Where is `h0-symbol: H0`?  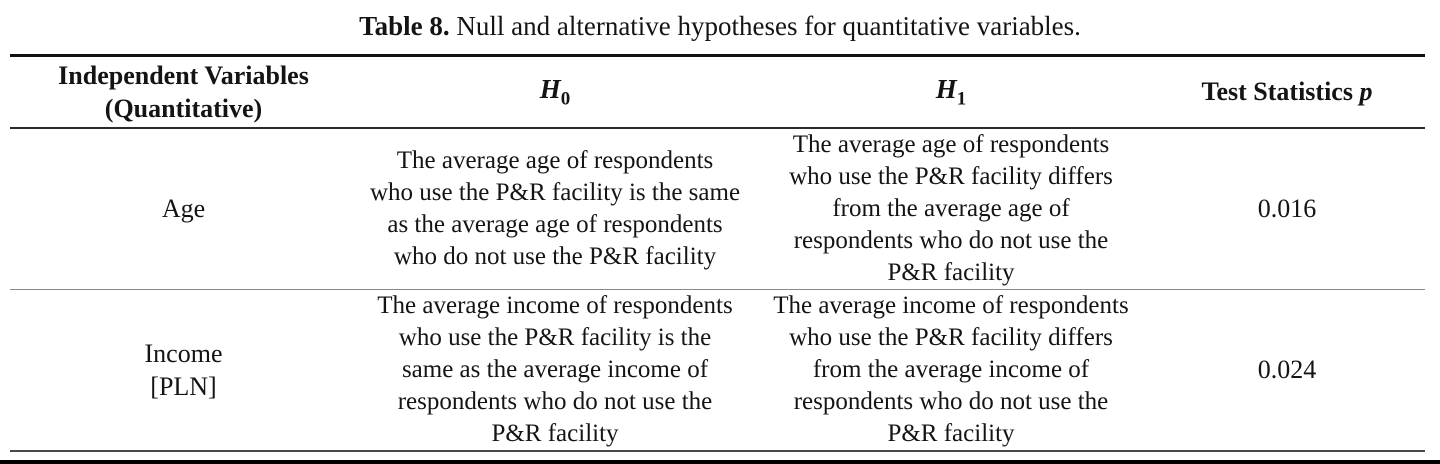
h0-symbol: H0 is located at coordinates (555, 91).